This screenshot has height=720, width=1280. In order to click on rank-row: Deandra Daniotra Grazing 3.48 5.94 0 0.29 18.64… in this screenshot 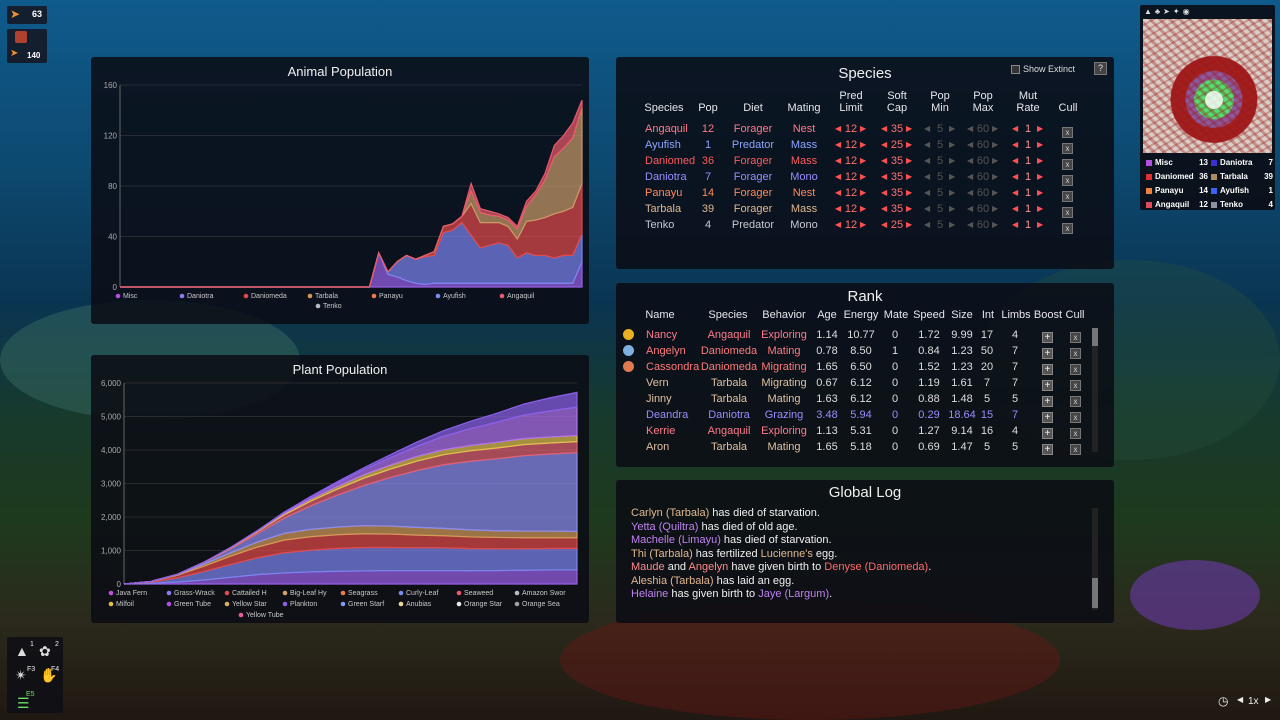, I will do `click(640, 415)`.